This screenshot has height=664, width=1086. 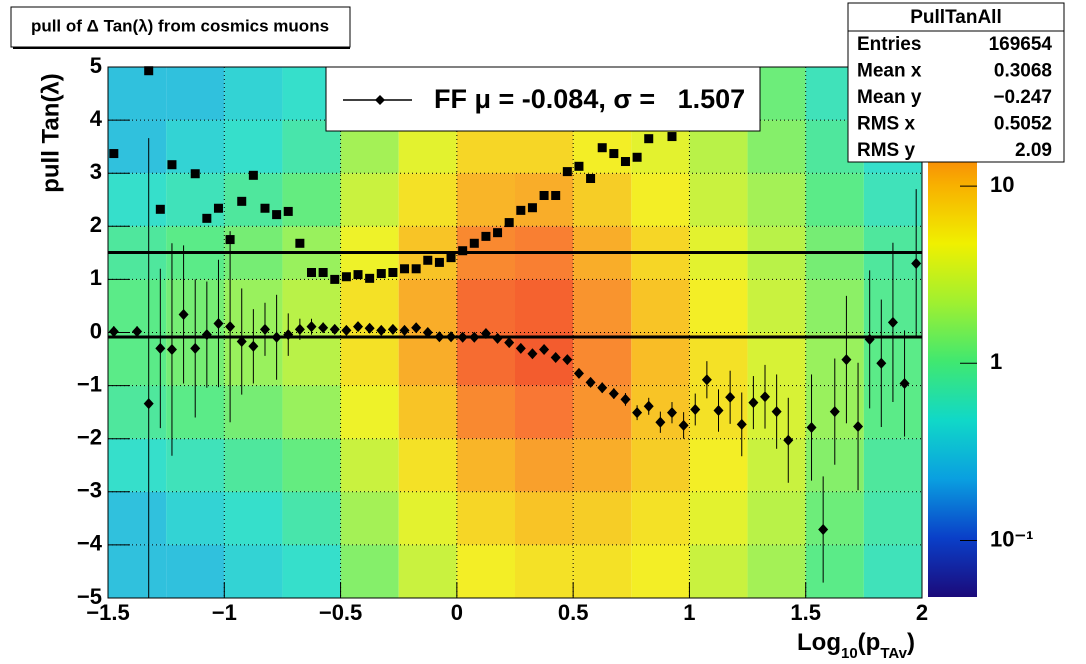 What do you see at coordinates (560, 99) in the screenshot?
I see `legend-mu: -0.084` at bounding box center [560, 99].